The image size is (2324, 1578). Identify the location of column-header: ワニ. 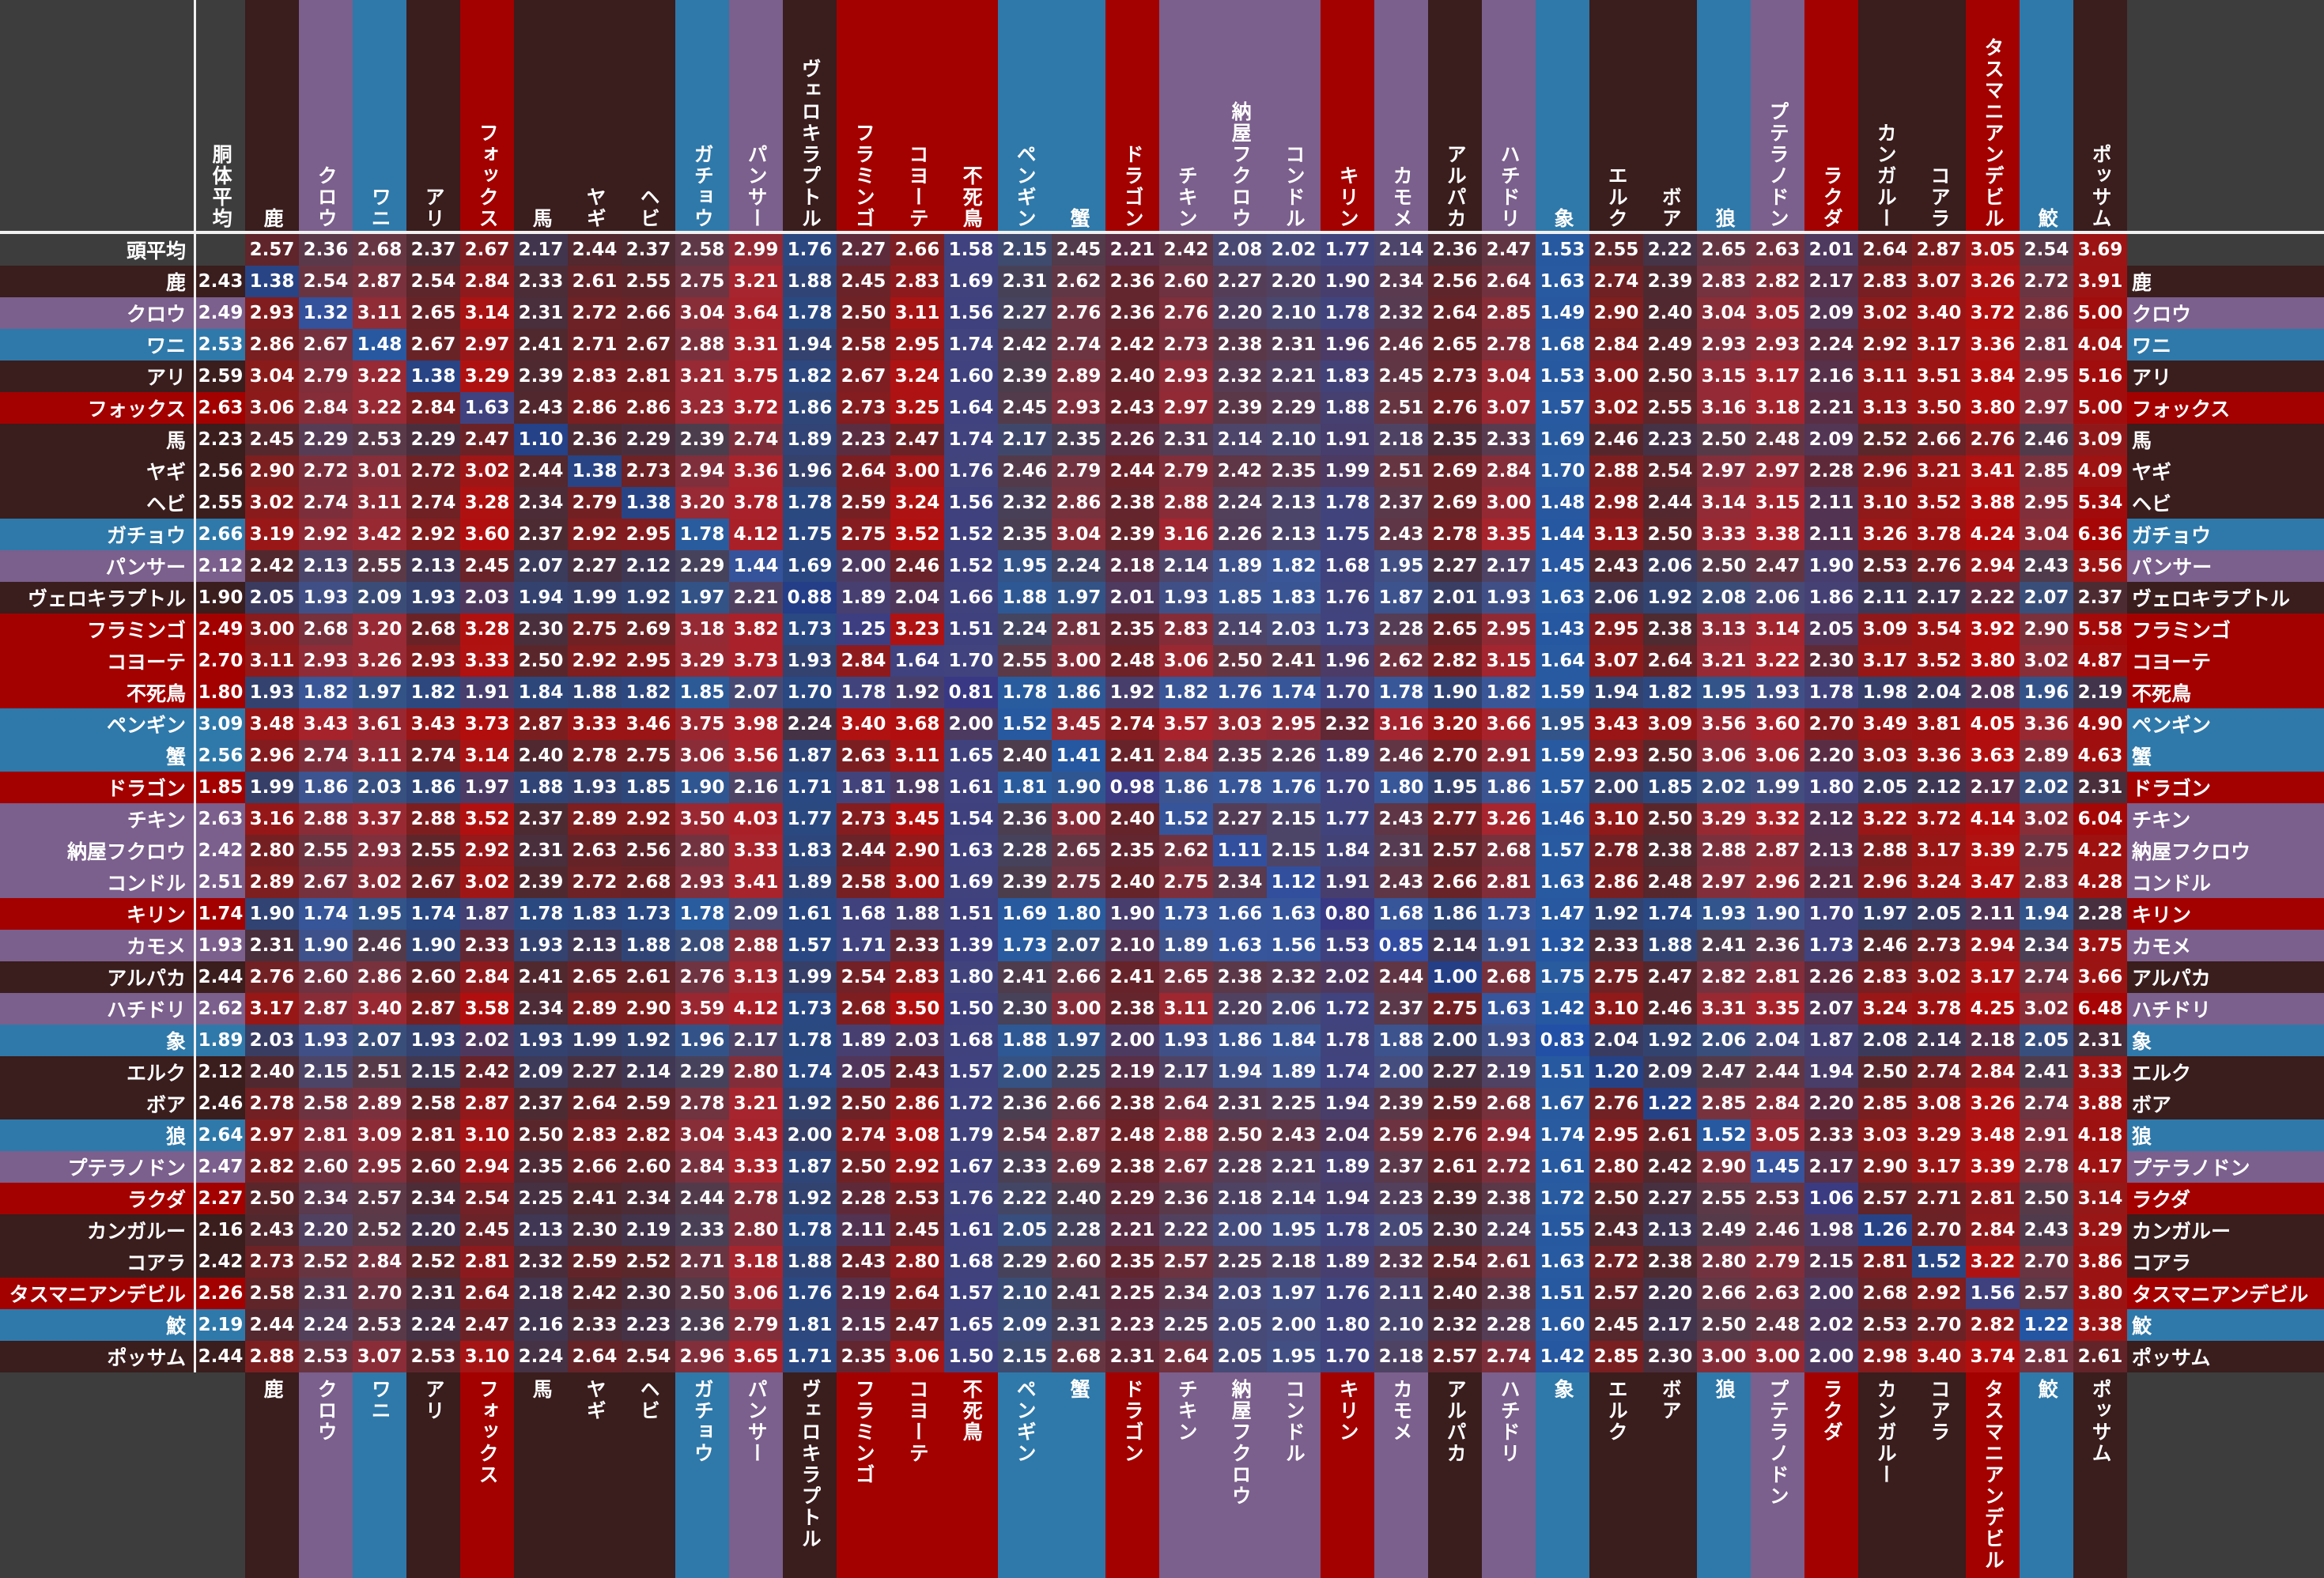
(379, 117).